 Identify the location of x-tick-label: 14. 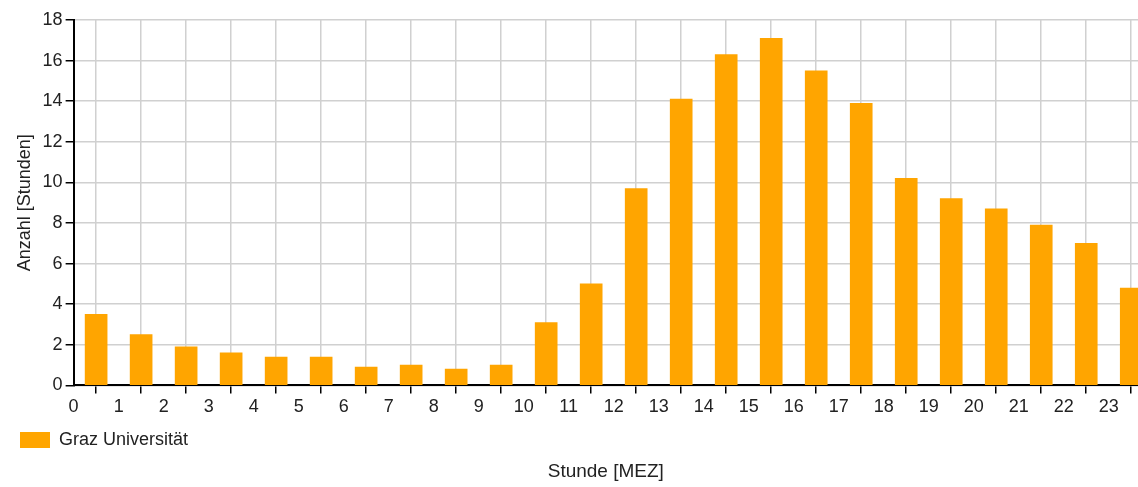
(703, 406).